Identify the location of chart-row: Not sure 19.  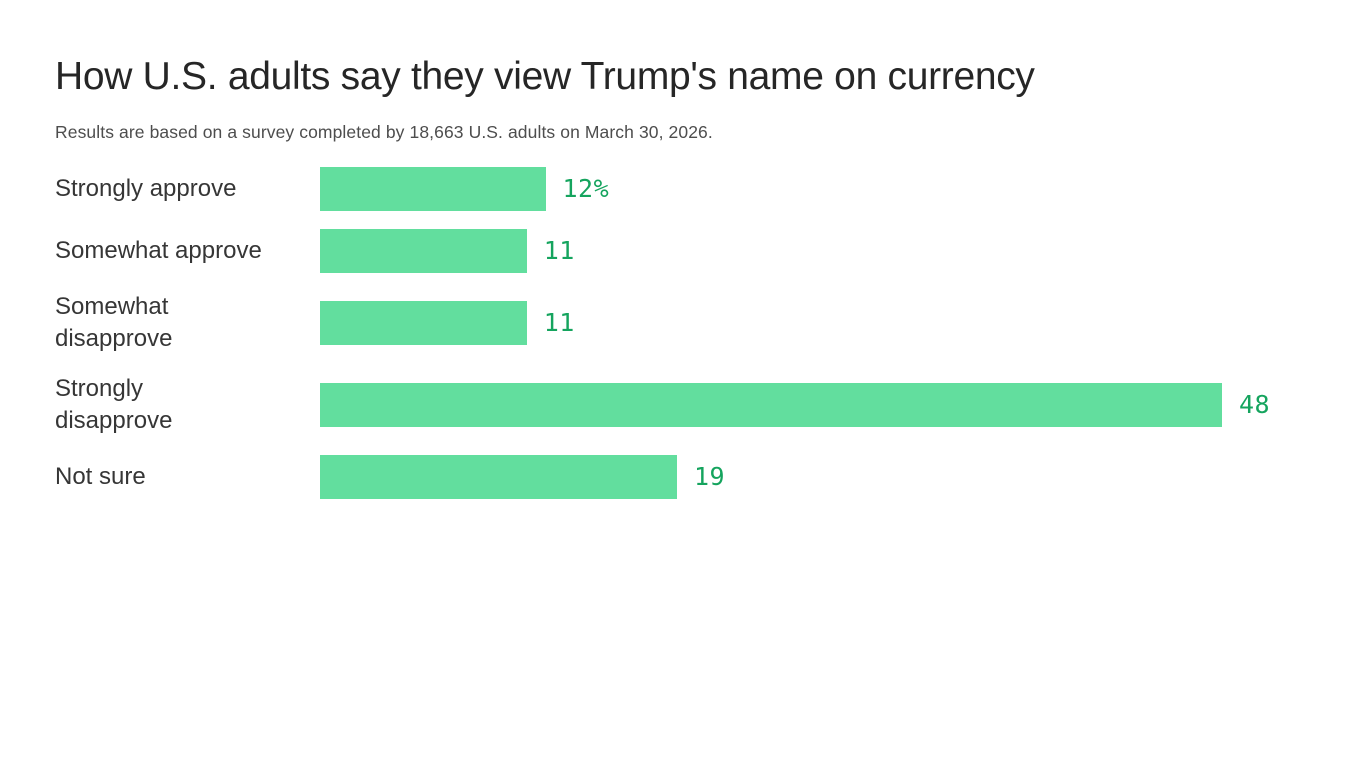
(710, 476).